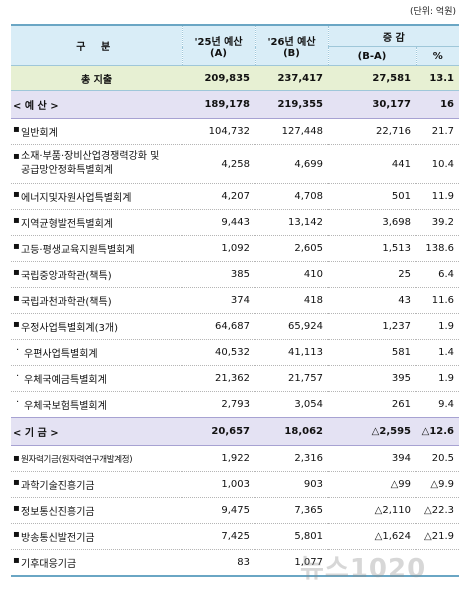 The image size is (466, 598). Describe the element at coordinates (438, 104) in the screenshot. I see `budget-section-pct: 16` at that location.